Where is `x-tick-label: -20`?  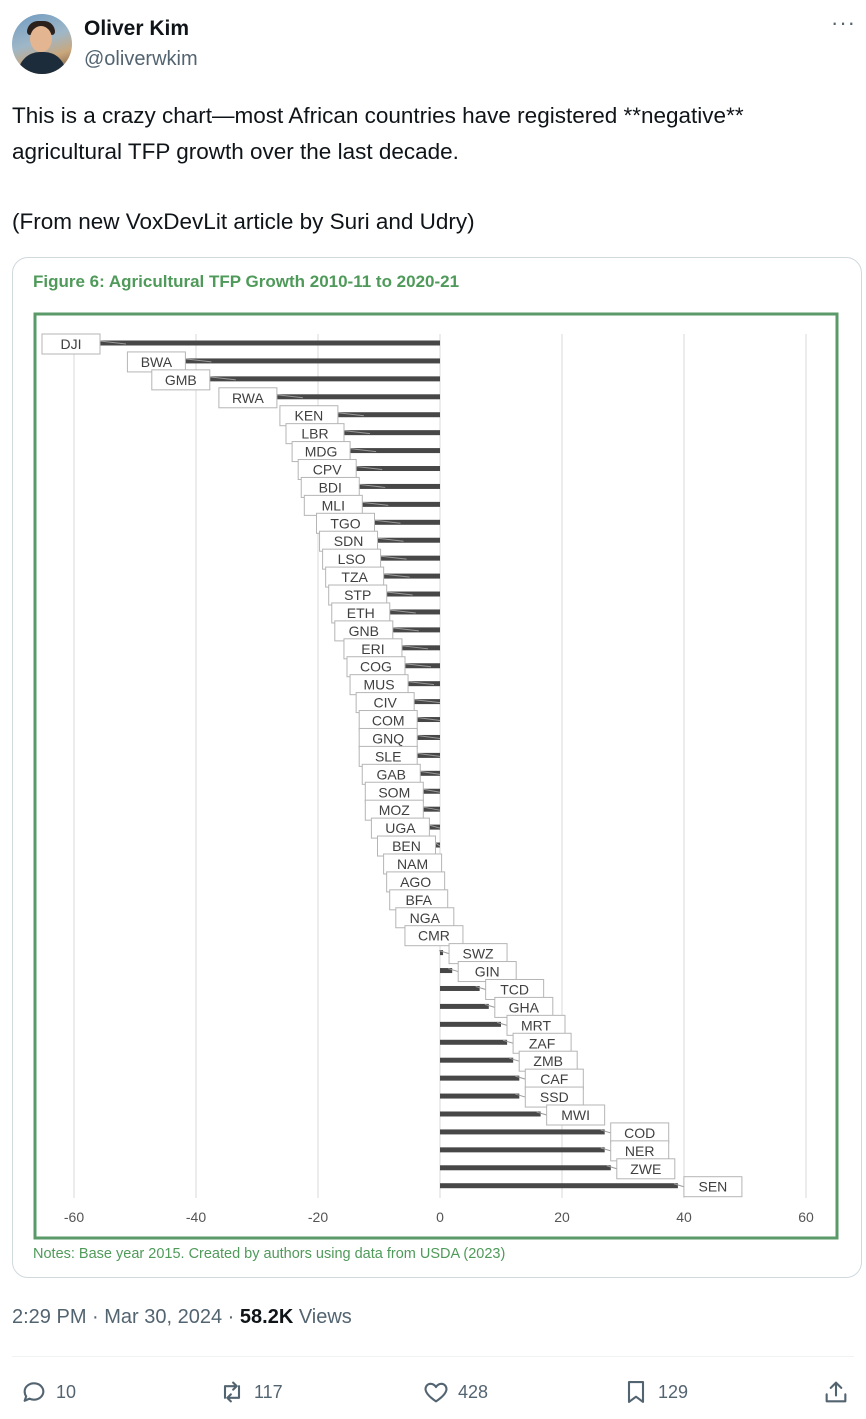 x-tick-label: -20 is located at coordinates (318, 1217).